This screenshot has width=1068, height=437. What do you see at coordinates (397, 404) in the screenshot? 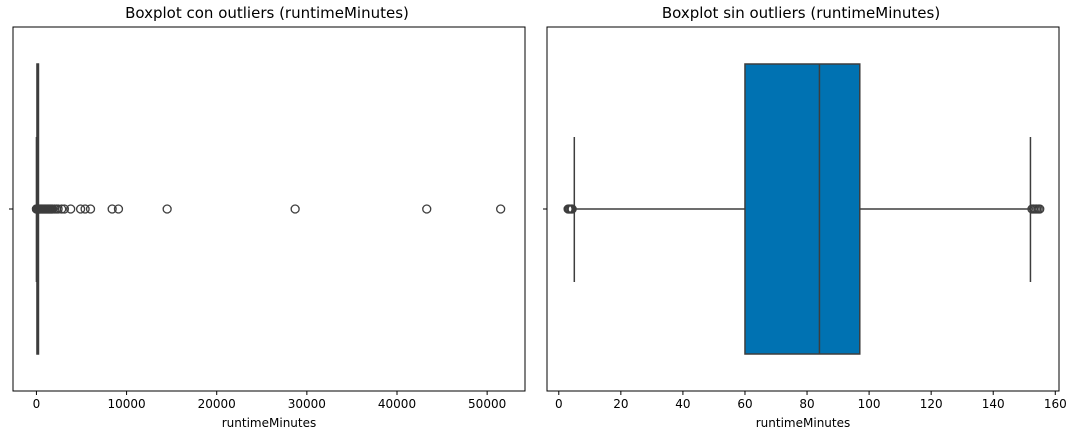
I see `x-tick-label: 40000` at bounding box center [397, 404].